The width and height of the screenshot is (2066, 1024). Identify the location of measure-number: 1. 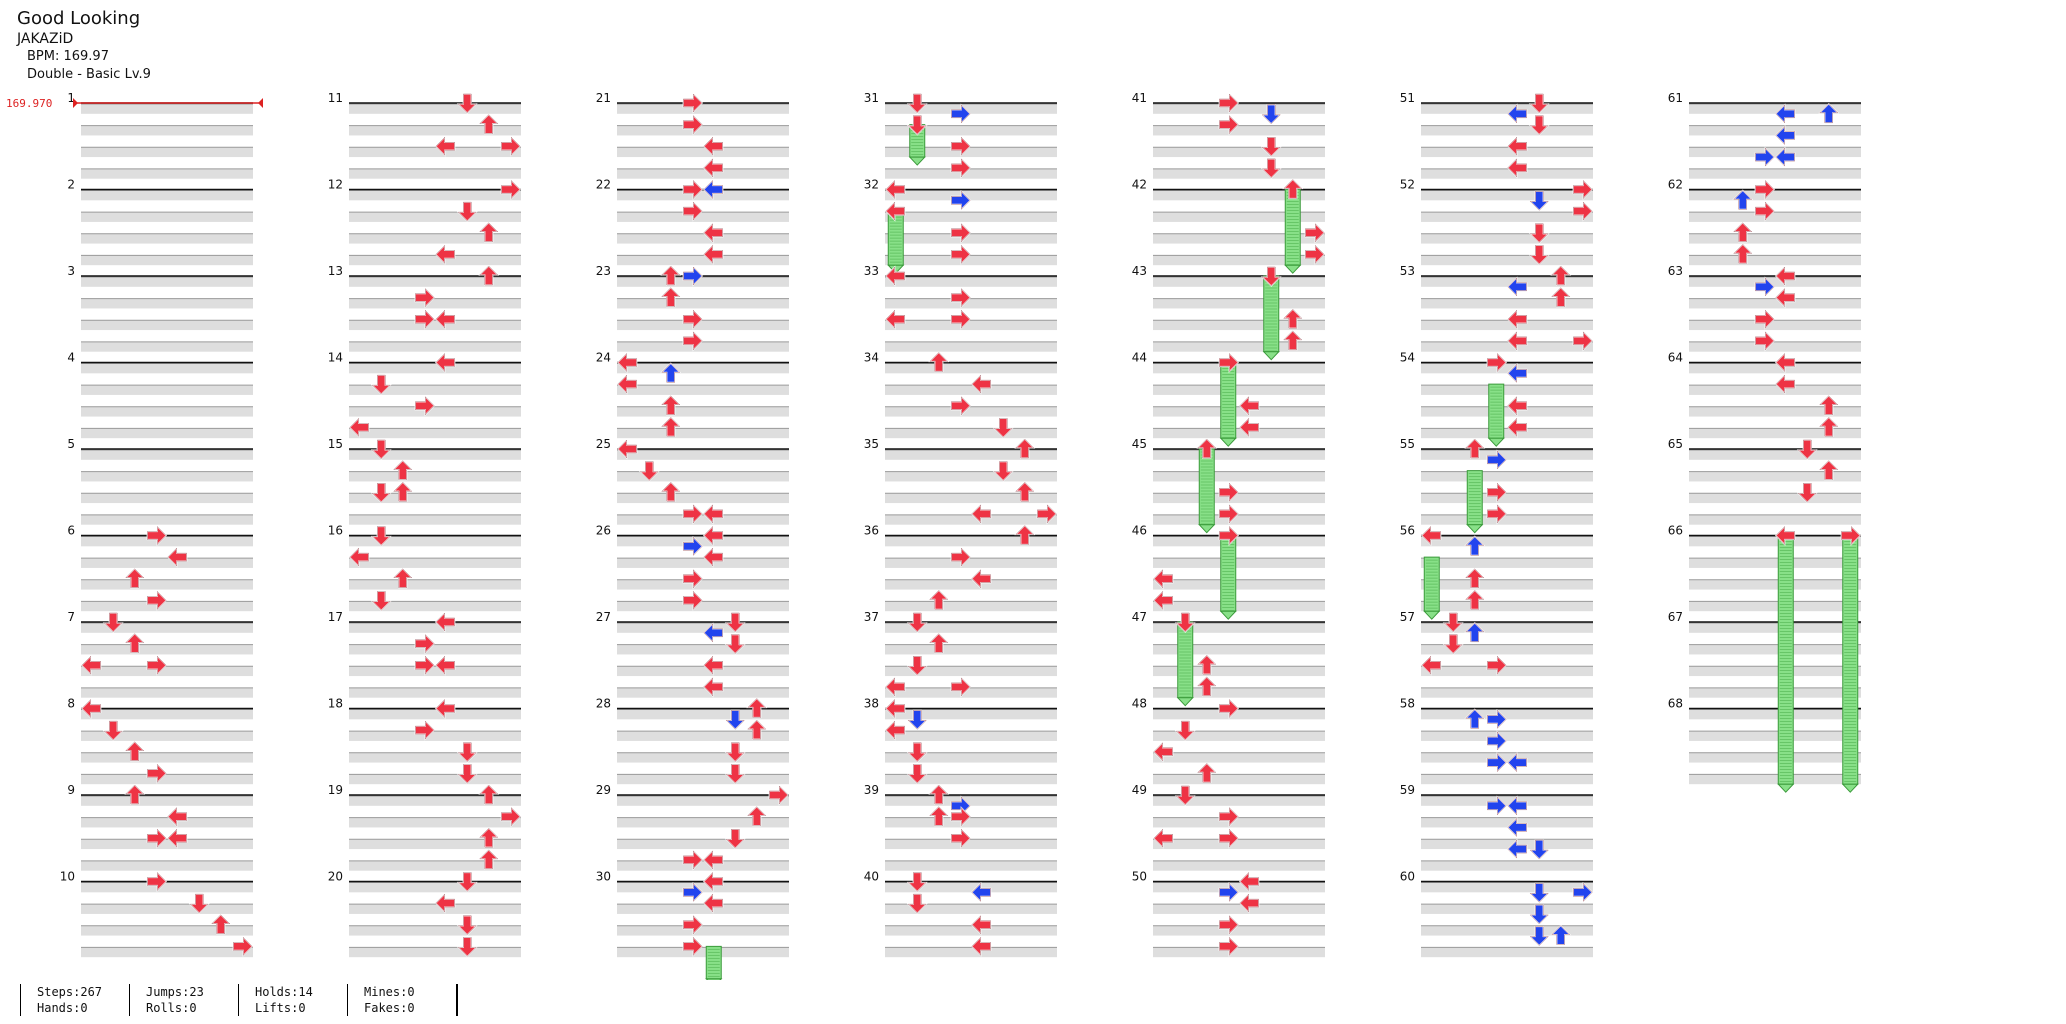
(71, 98).